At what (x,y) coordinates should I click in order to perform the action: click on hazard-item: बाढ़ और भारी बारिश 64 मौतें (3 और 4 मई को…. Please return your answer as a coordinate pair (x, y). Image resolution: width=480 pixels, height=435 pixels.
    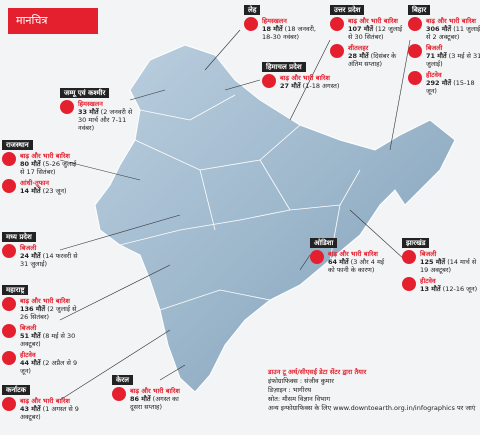
    Looking at the image, I should click on (349, 262).